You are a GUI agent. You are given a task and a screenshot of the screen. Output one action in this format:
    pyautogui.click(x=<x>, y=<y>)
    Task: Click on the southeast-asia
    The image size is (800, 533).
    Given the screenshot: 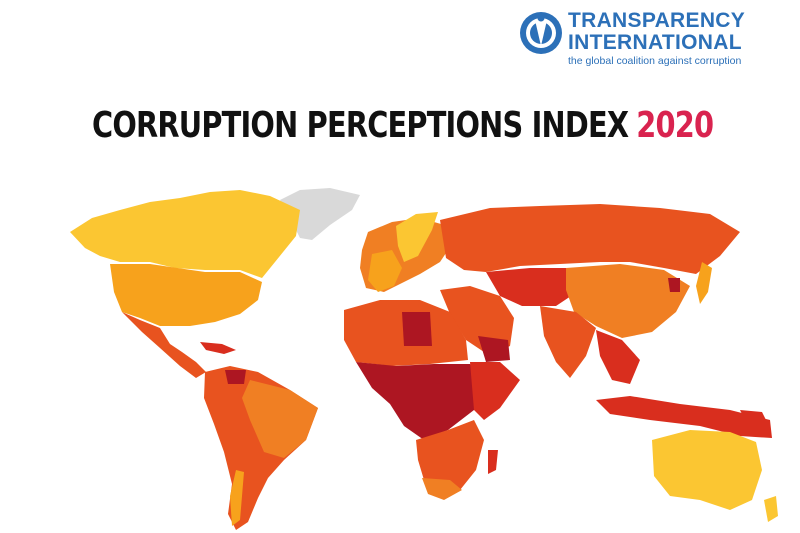 What is the action you would take?
    pyautogui.click(x=618, y=357)
    